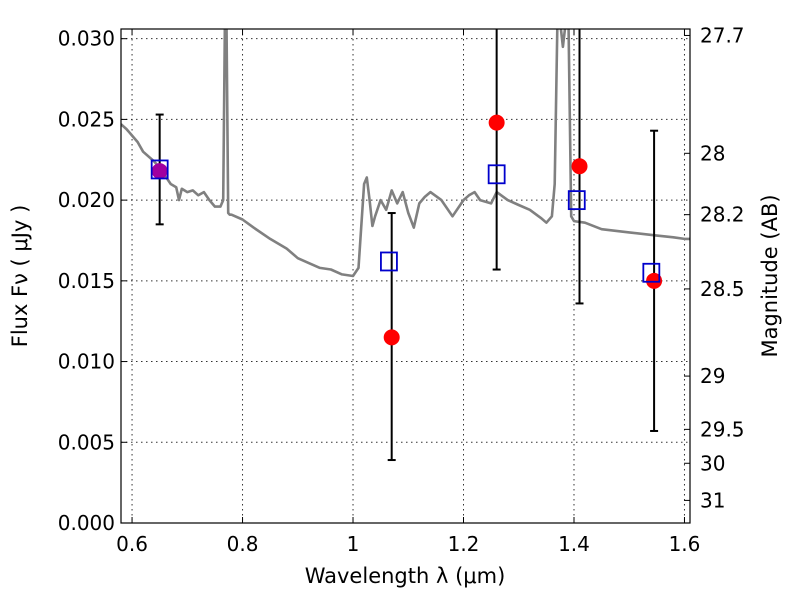 The width and height of the screenshot is (800, 600). Describe the element at coordinates (712, 376) in the screenshot. I see `y2-tick-label: 29` at that location.